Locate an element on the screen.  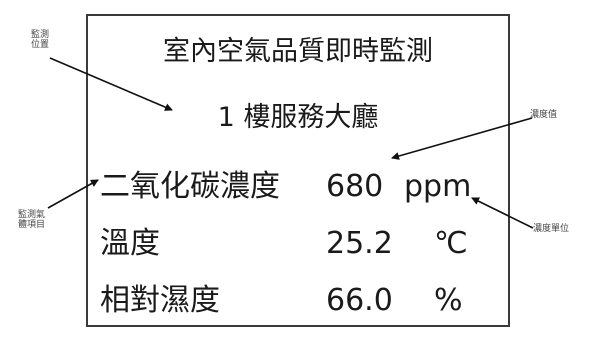
temperature-unit: ℃ is located at coordinates (451, 243).